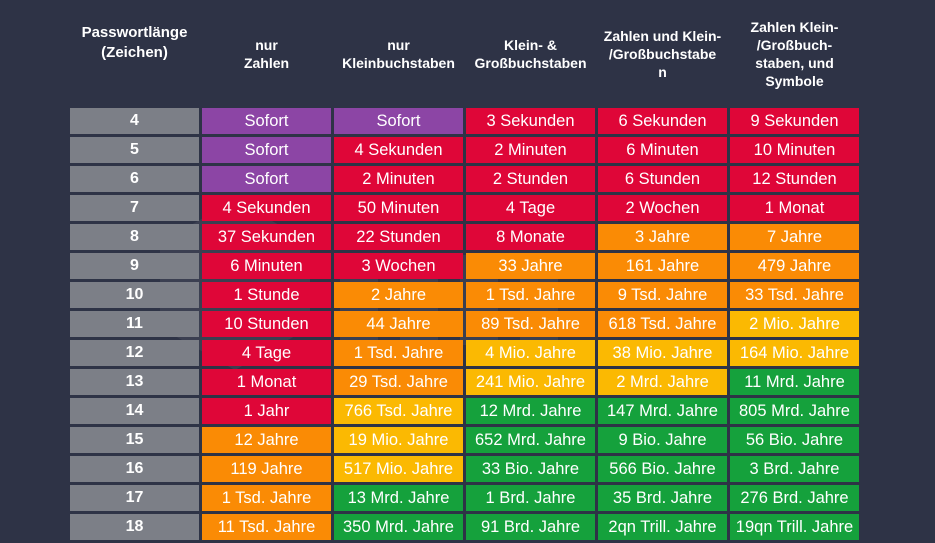  Describe the element at coordinates (266, 295) in the screenshot. I see `crack-time-cell: 1 Stunde` at that location.